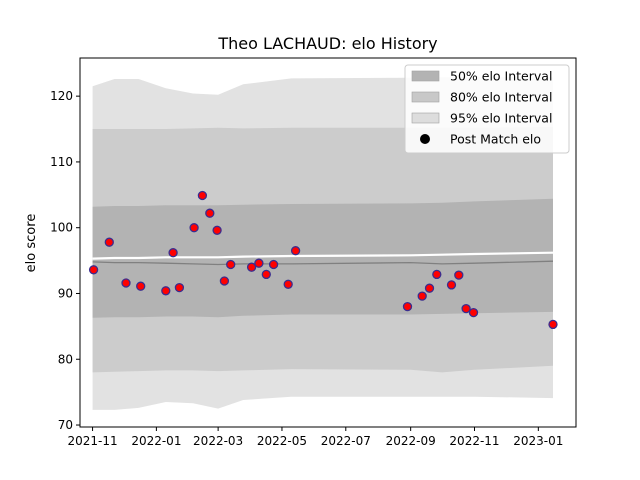 This screenshot has height=480, width=640. What do you see at coordinates (65, 293) in the screenshot?
I see `y-tick-label: 90` at bounding box center [65, 293].